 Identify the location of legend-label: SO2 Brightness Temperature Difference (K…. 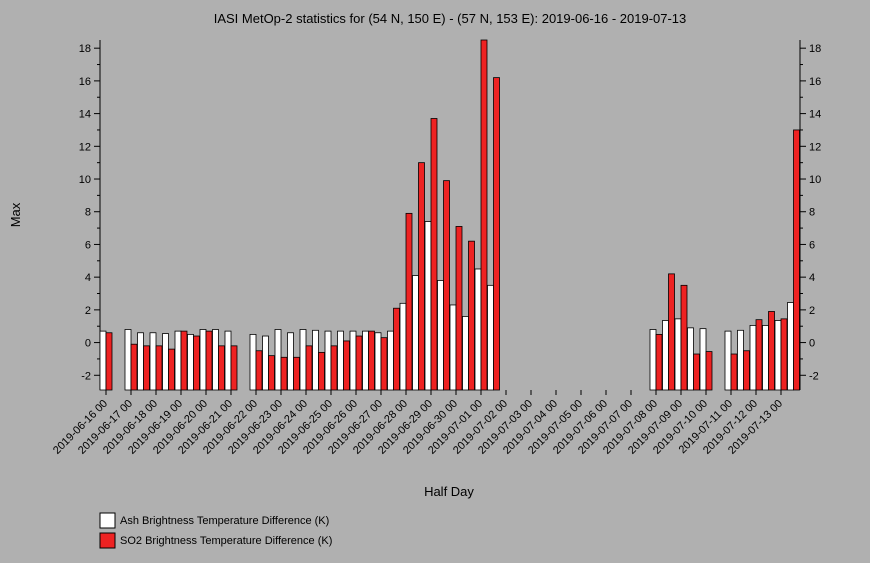
(226, 541).